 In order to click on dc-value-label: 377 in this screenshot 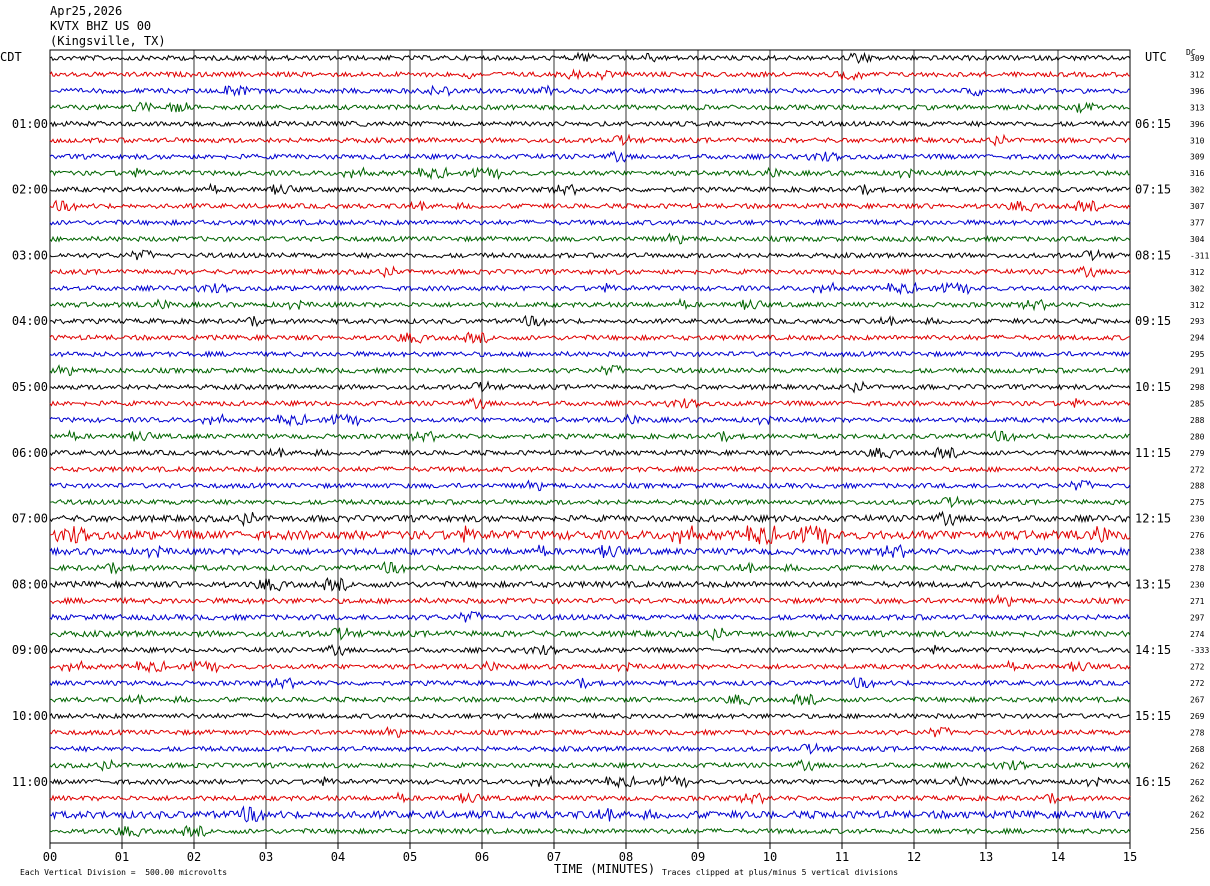, I will do `click(1197, 223)`.